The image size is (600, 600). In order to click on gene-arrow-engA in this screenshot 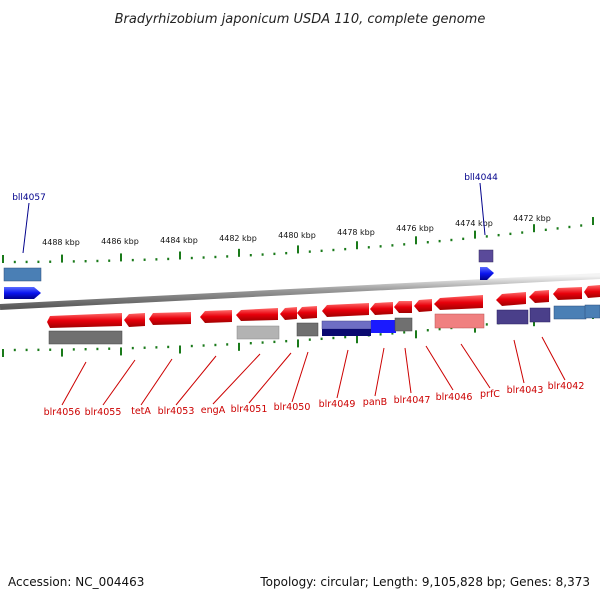, I will do `click(257, 314)`.